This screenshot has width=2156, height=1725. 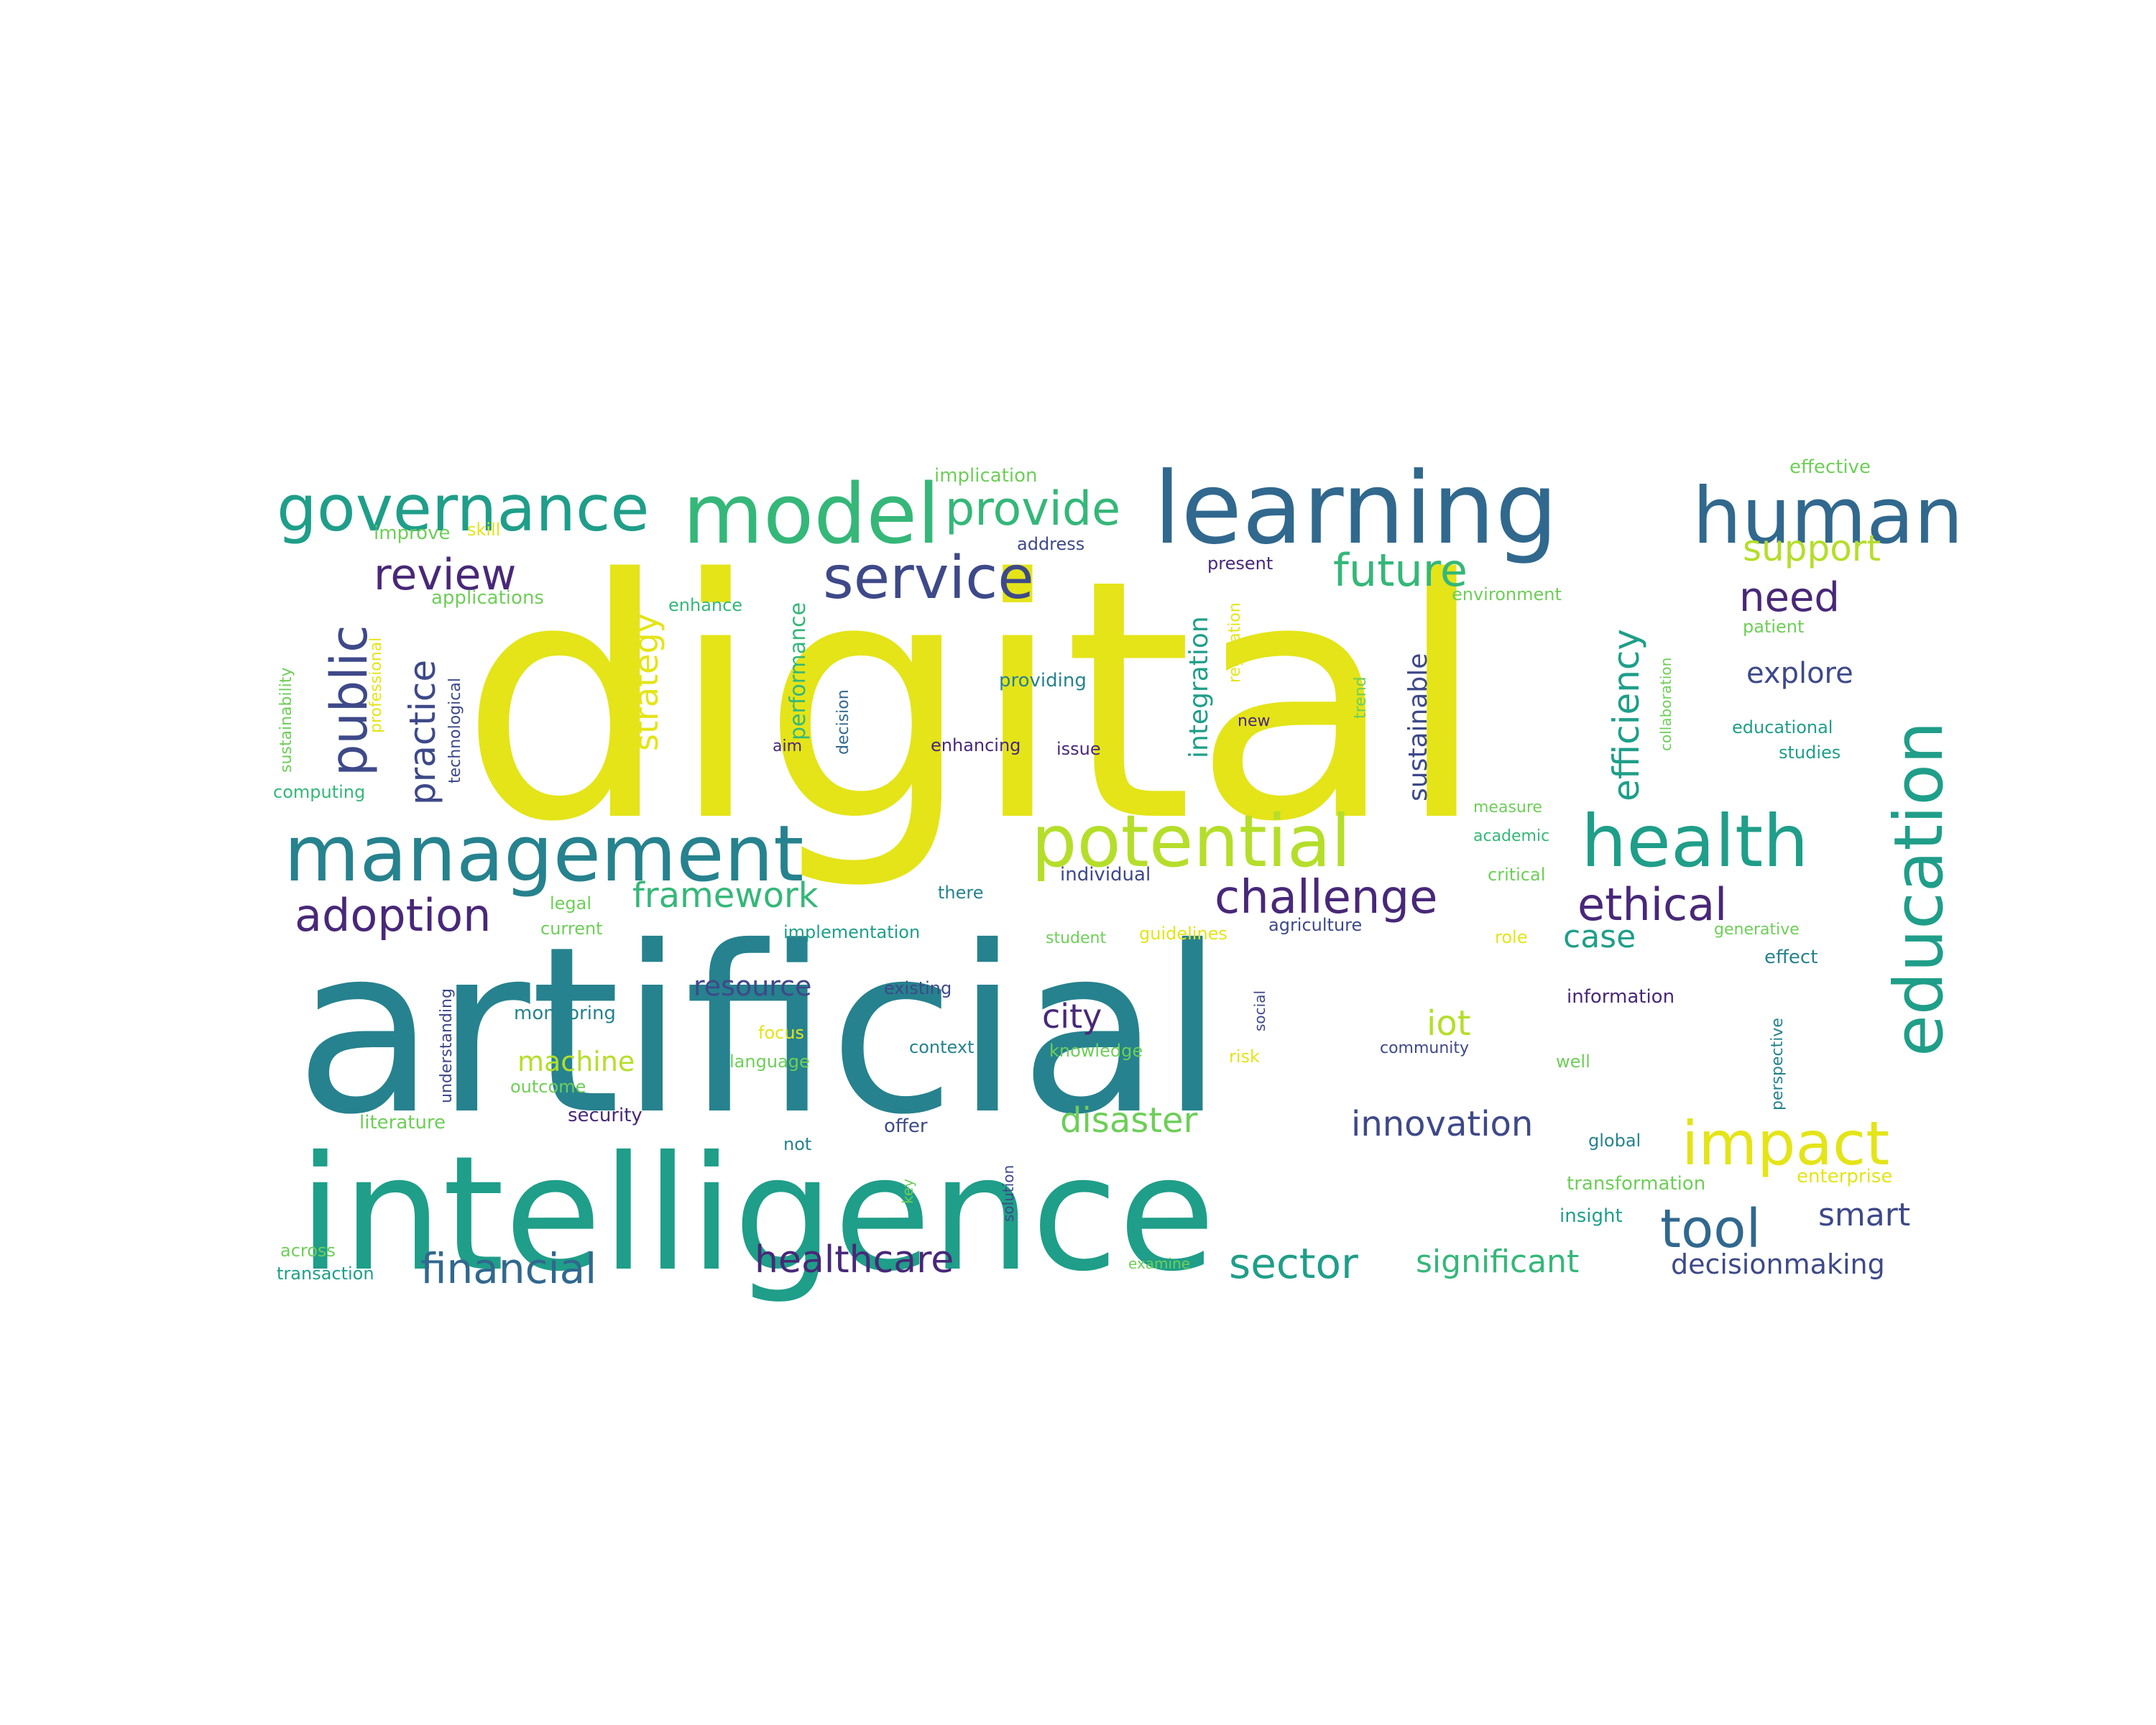 What do you see at coordinates (543, 854) in the screenshot?
I see `cloud-word-management: management` at bounding box center [543, 854].